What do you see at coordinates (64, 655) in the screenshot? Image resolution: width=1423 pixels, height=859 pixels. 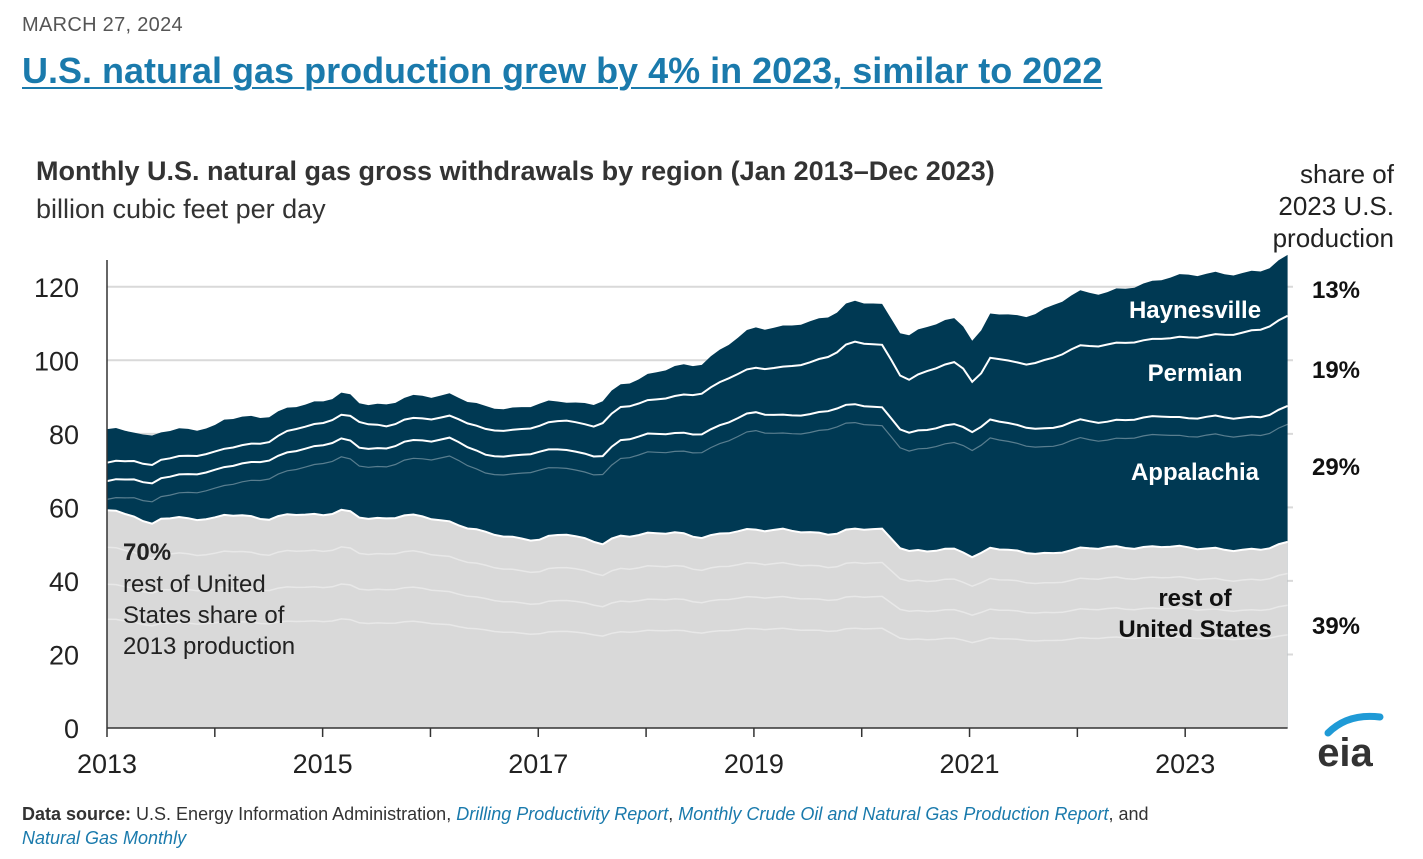 I see `y-tick-label: 20` at bounding box center [64, 655].